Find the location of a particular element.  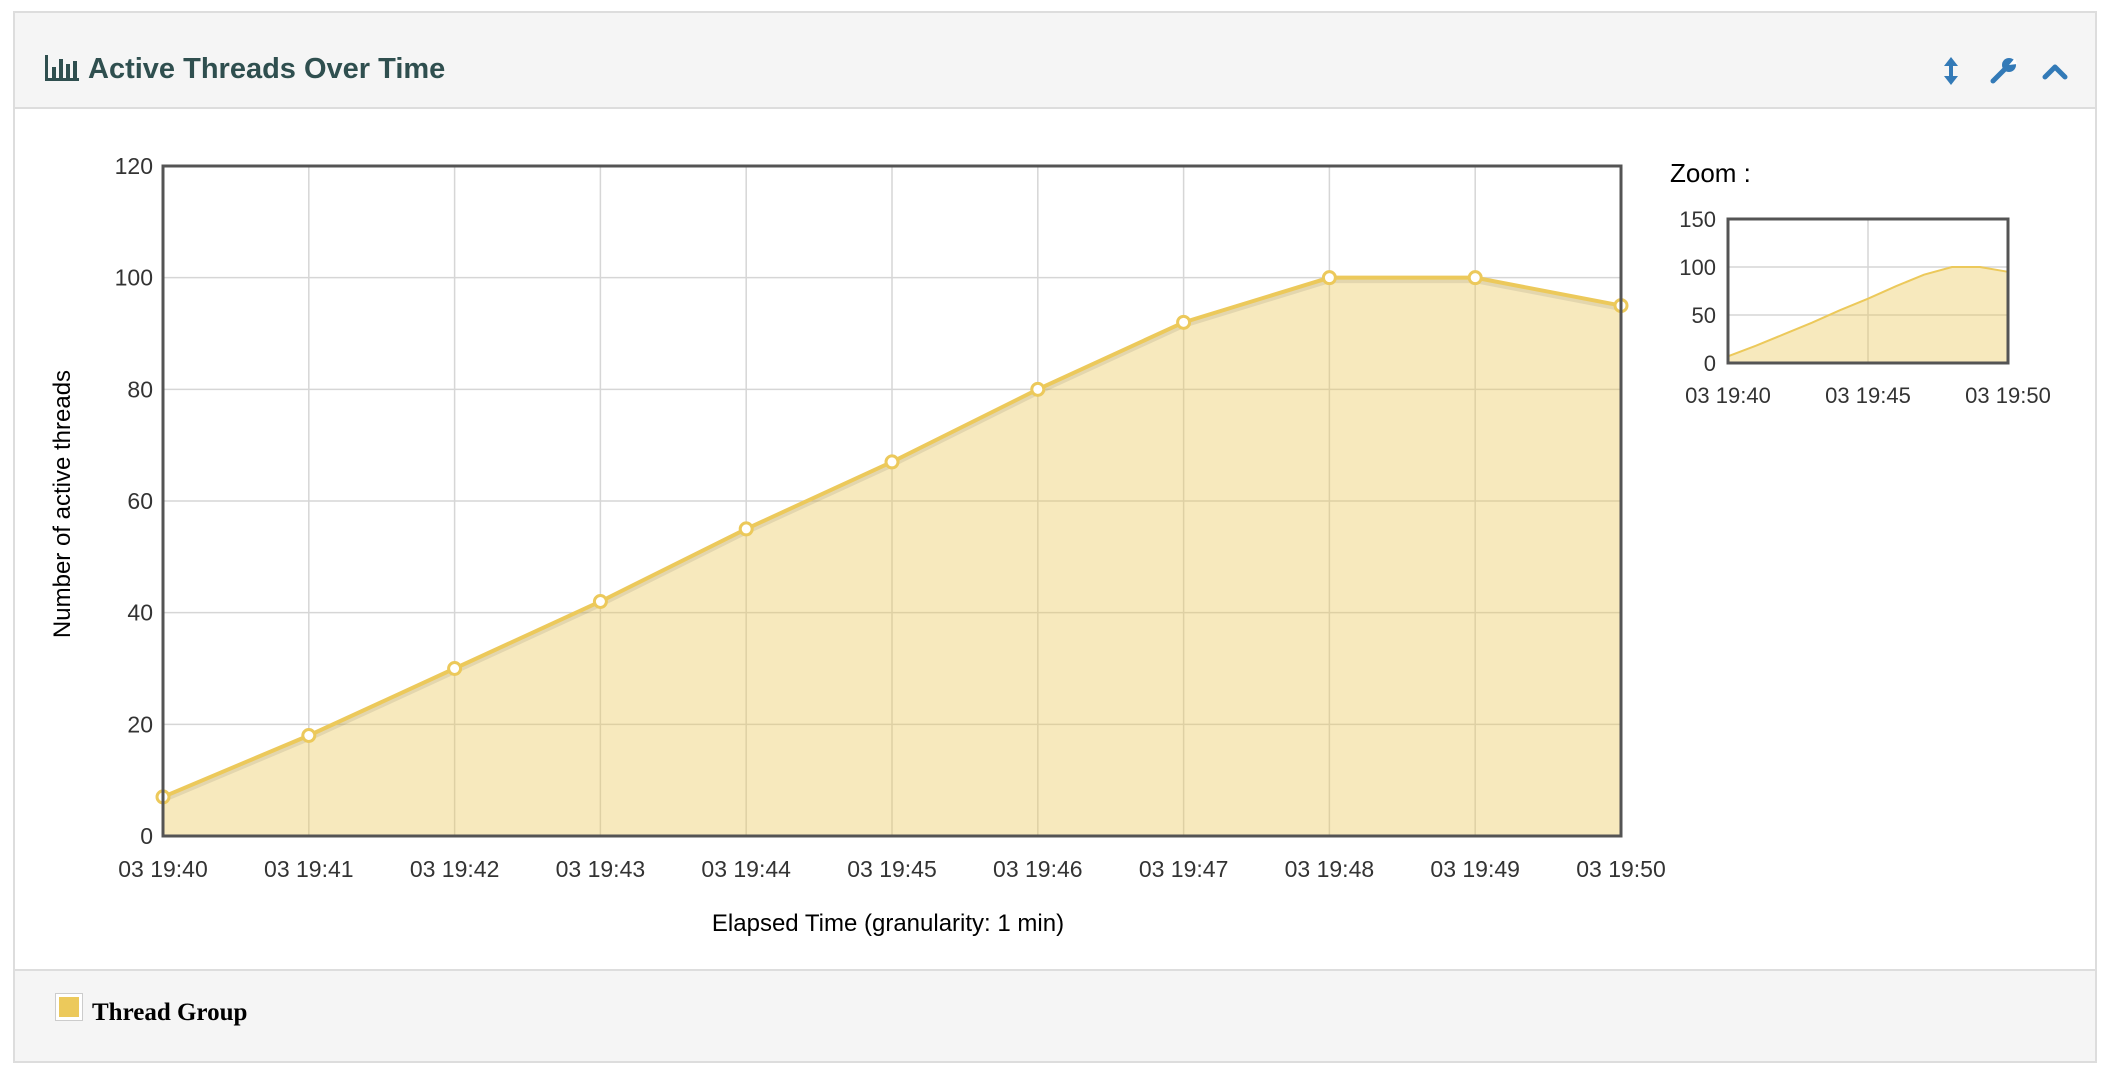

zoom-x-tick-labels: 03 19:40 03 19:45 03 19:50 is located at coordinates (1868, 395).